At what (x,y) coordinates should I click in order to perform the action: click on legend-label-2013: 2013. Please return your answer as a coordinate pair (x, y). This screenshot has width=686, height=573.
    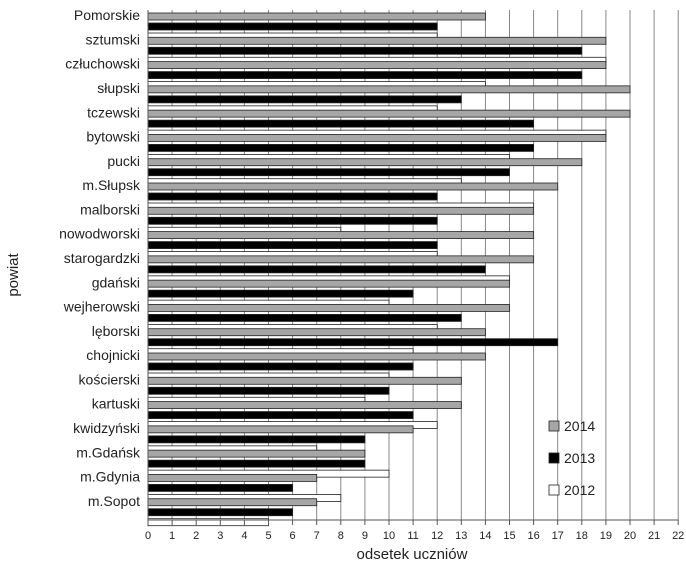
    Looking at the image, I should click on (579, 458).